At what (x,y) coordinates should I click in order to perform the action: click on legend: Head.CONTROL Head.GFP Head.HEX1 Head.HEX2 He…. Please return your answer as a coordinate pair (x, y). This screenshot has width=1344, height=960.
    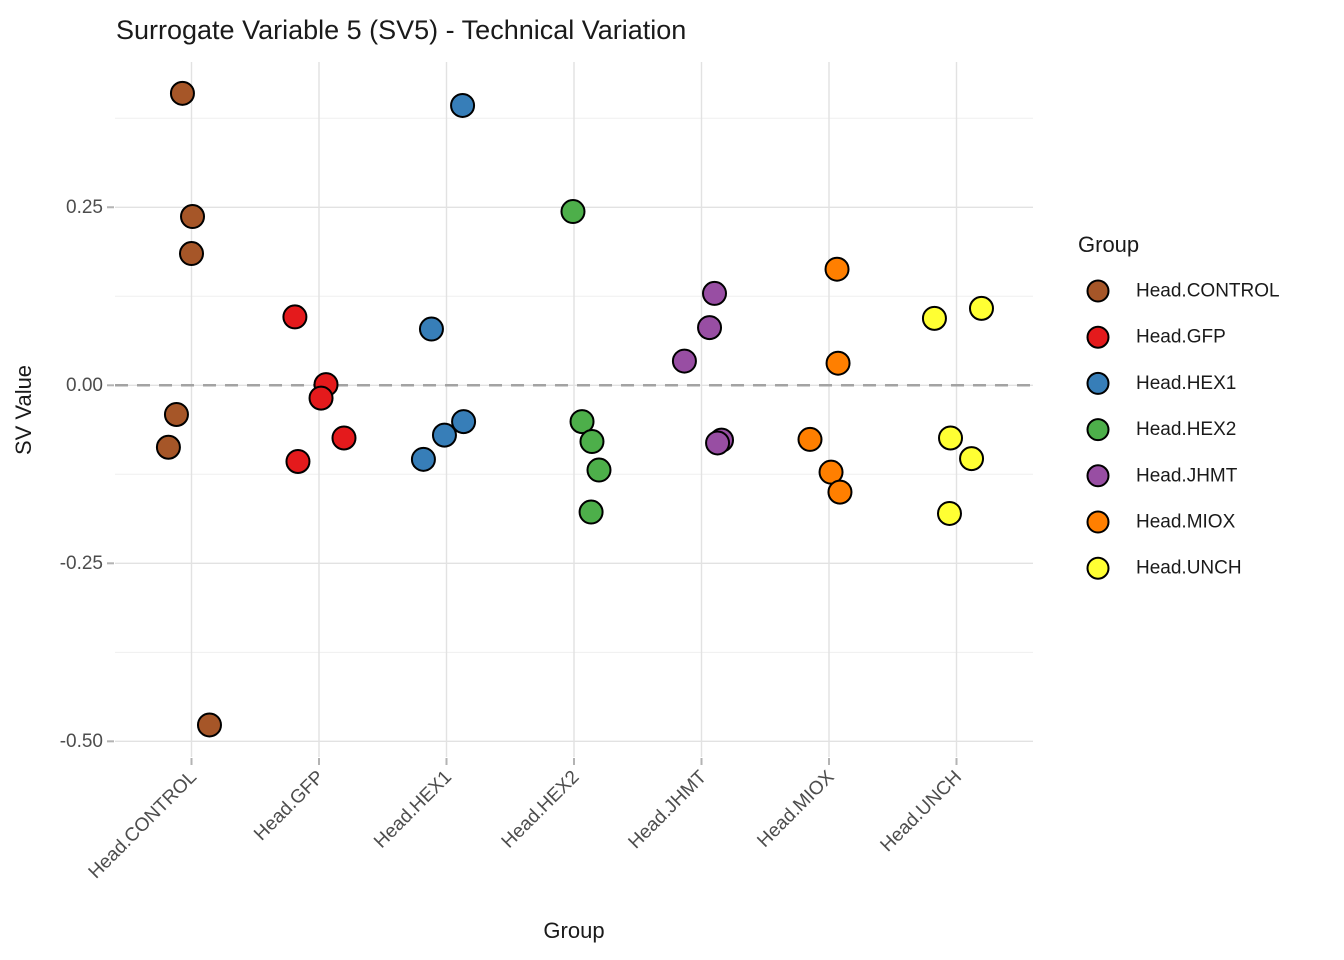
    Looking at the image, I should click on (1183, 429).